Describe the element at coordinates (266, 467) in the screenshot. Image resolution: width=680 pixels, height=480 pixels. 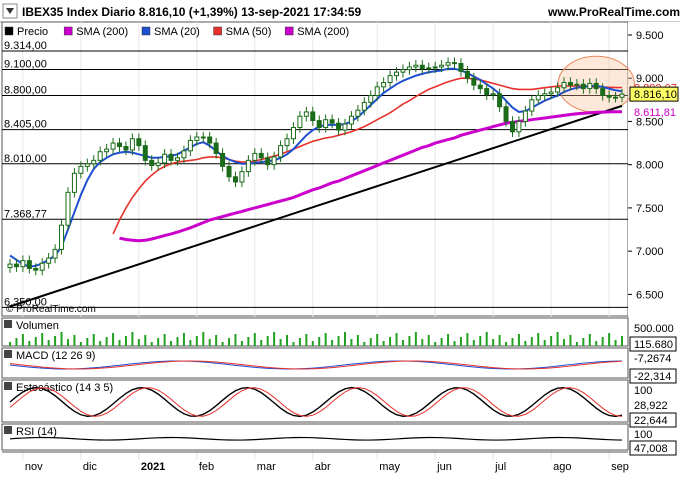
I see `x-axis-tick-label: mar` at that location.